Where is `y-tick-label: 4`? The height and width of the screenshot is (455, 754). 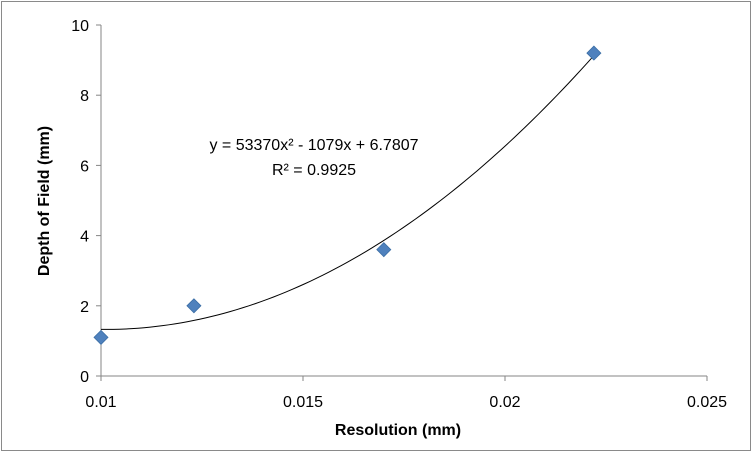
y-tick-label: 4 is located at coordinates (84, 237).